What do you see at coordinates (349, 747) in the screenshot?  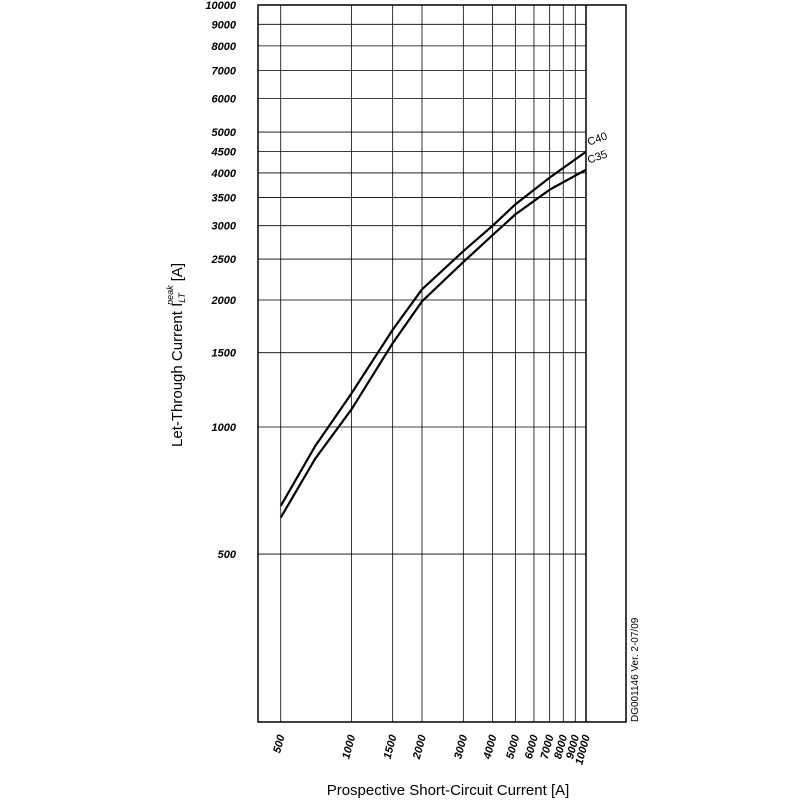 I see `x-tick-label: 1000` at bounding box center [349, 747].